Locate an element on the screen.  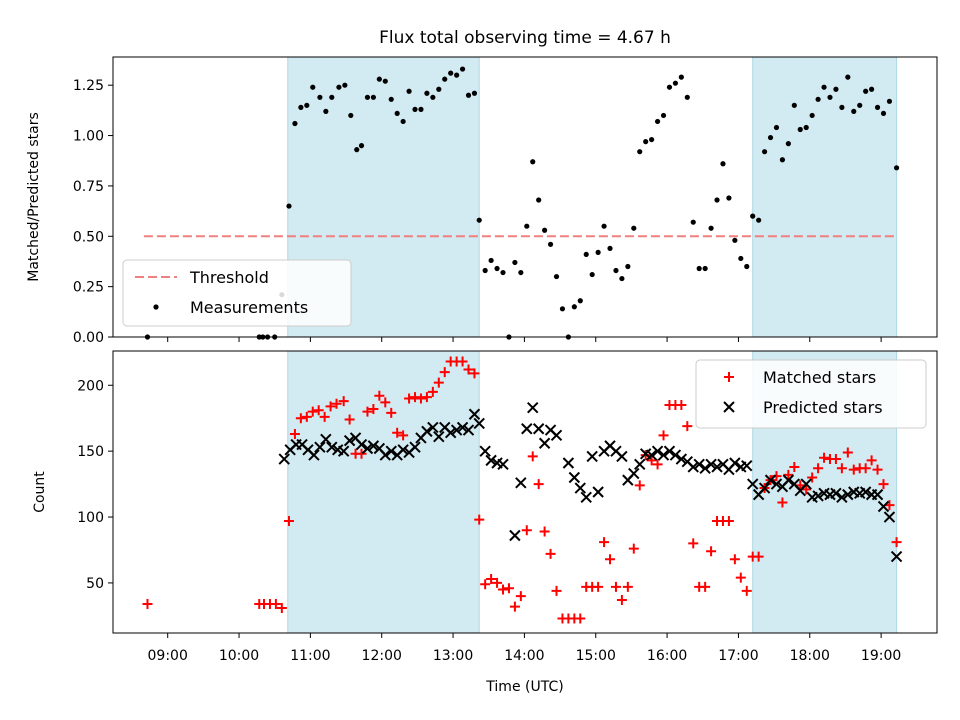
y-tick-label: 1.00 is located at coordinates (88, 137).